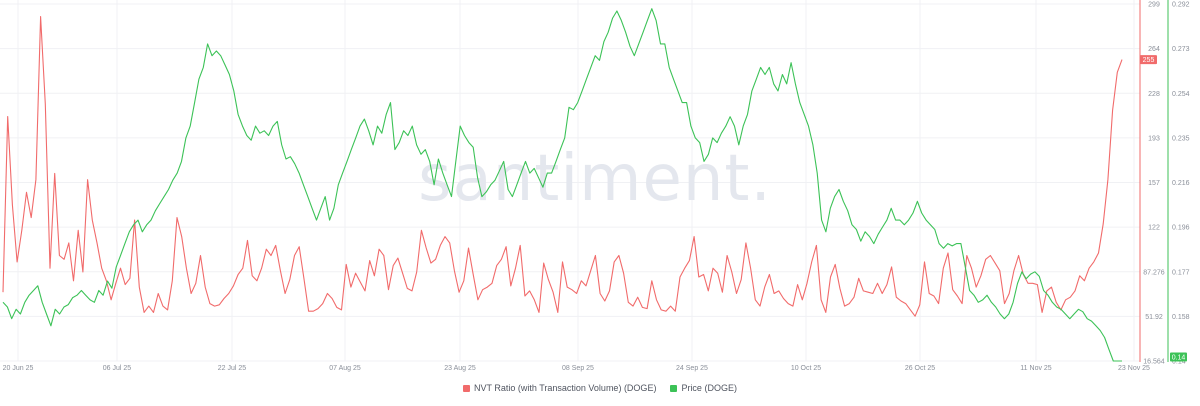 The width and height of the screenshot is (1200, 406). Describe the element at coordinates (1154, 228) in the screenshot. I see `left-axis-tick-label: 122` at that location.